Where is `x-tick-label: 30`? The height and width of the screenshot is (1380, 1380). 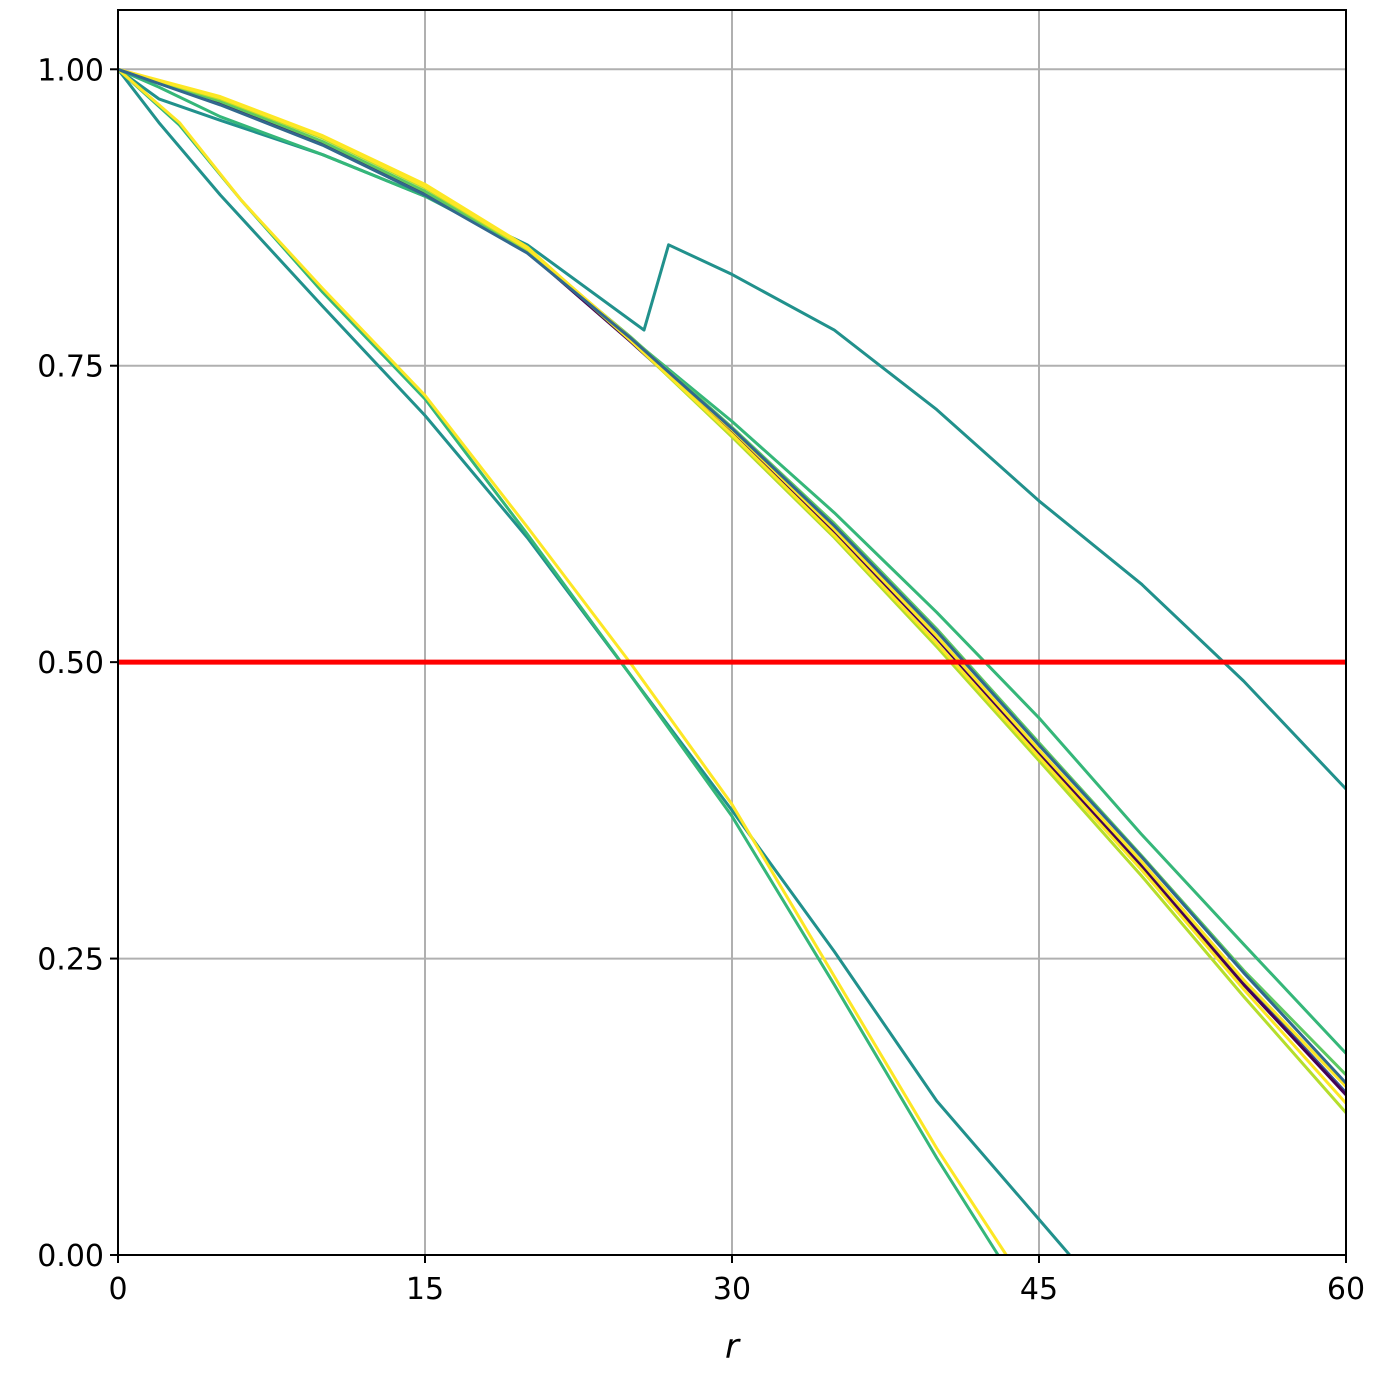 x-tick-label: 30 is located at coordinates (732, 1289).